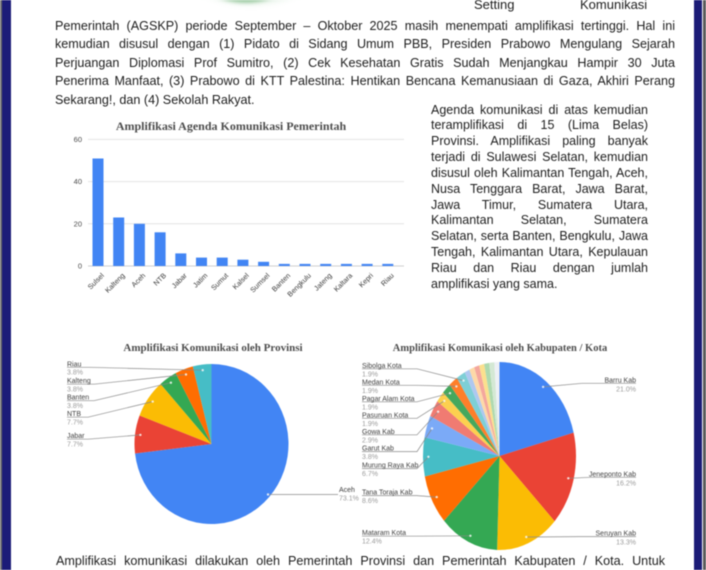  What do you see at coordinates (370, 440) in the screenshot?
I see `svg-text: 2.9%` at bounding box center [370, 440].